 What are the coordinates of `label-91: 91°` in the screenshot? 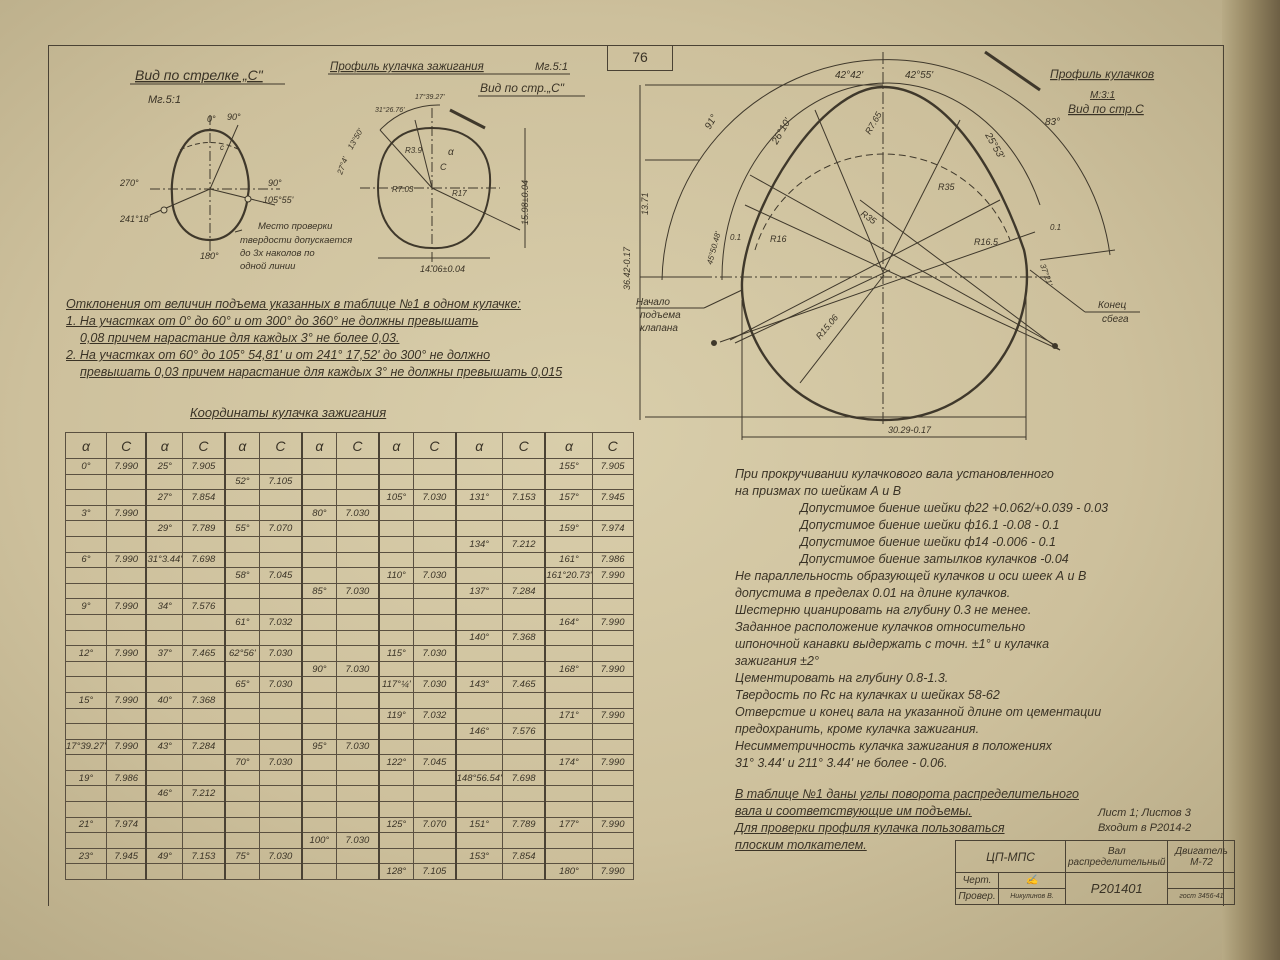 It's located at (711, 122).